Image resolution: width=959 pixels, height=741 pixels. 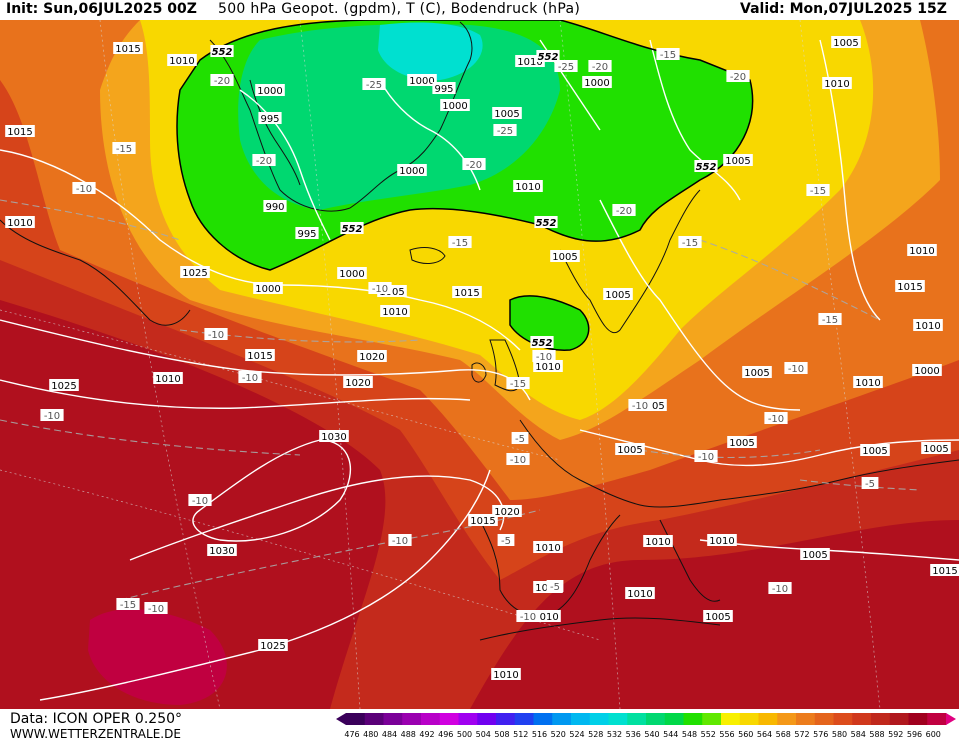 What do you see at coordinates (726, 734) in the screenshot?
I see `scale-tick-label: 556` at bounding box center [726, 734].